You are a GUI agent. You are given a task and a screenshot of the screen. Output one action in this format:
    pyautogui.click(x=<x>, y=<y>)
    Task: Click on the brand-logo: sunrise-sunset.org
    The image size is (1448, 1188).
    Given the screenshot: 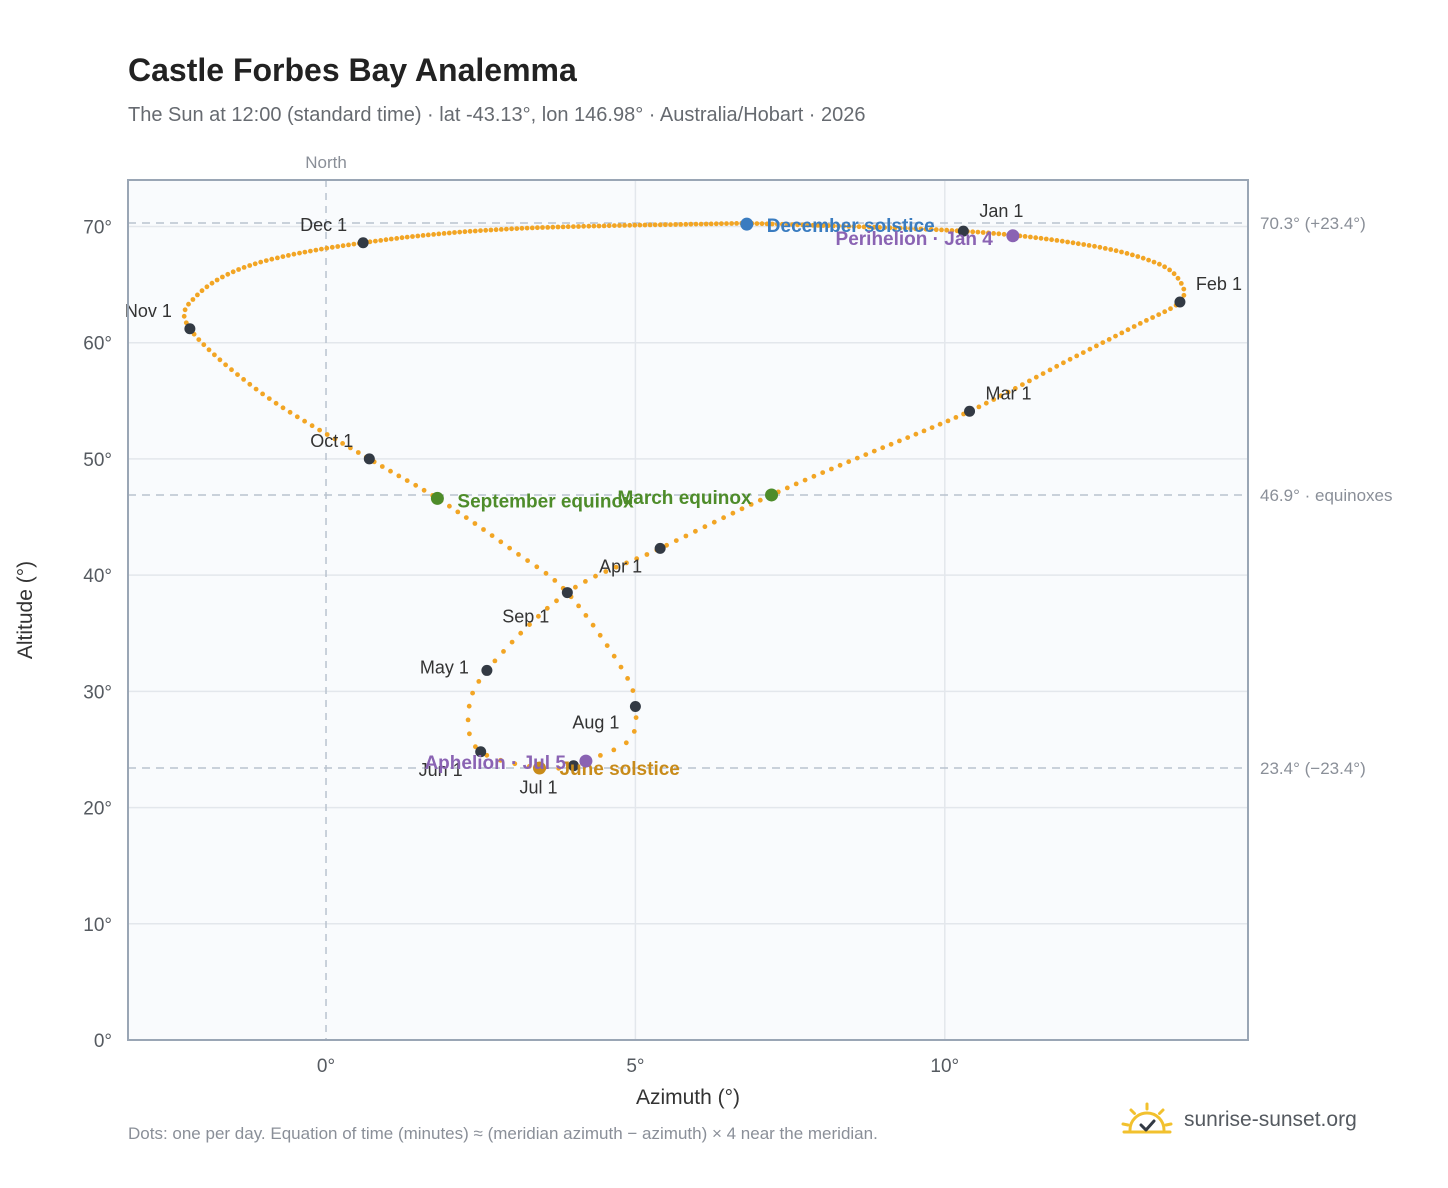 What is the action you would take?
    pyautogui.click(x=1237, y=1120)
    